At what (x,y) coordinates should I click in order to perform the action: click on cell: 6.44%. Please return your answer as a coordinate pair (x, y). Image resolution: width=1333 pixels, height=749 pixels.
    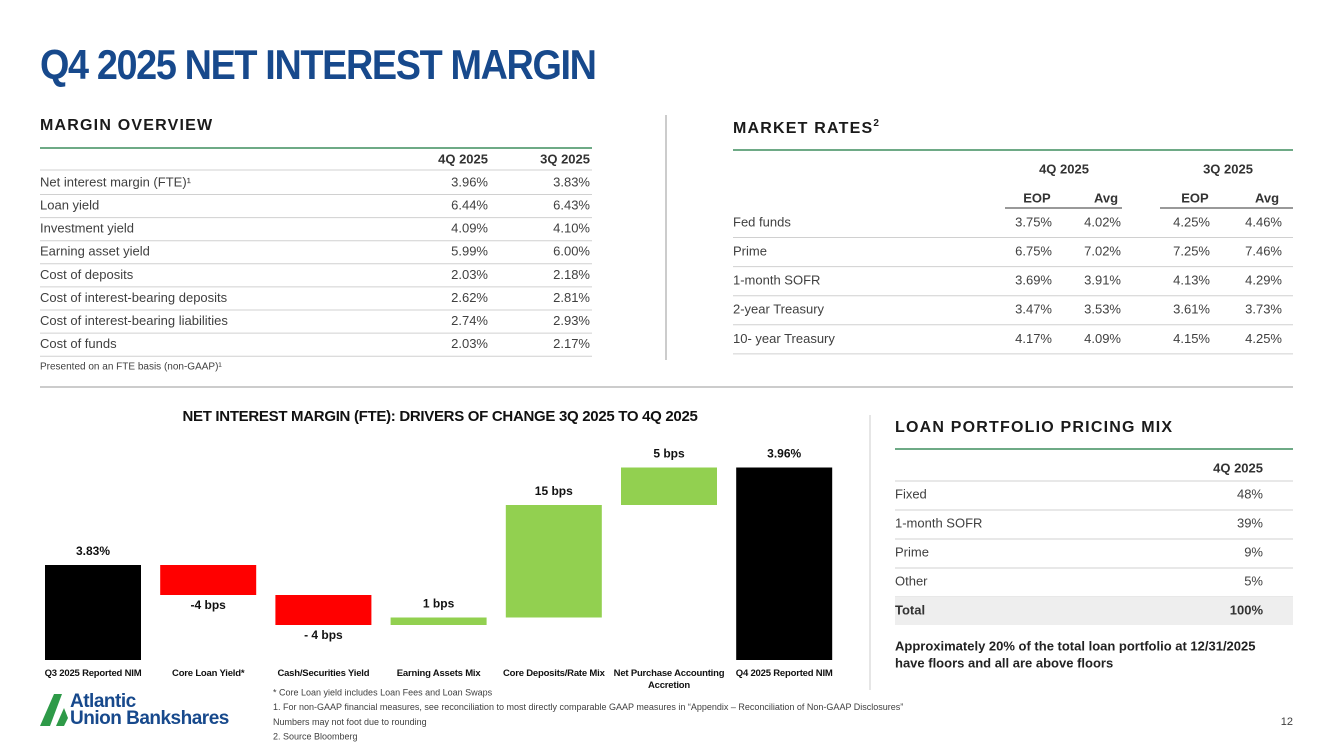
    Looking at the image, I should click on (469, 205).